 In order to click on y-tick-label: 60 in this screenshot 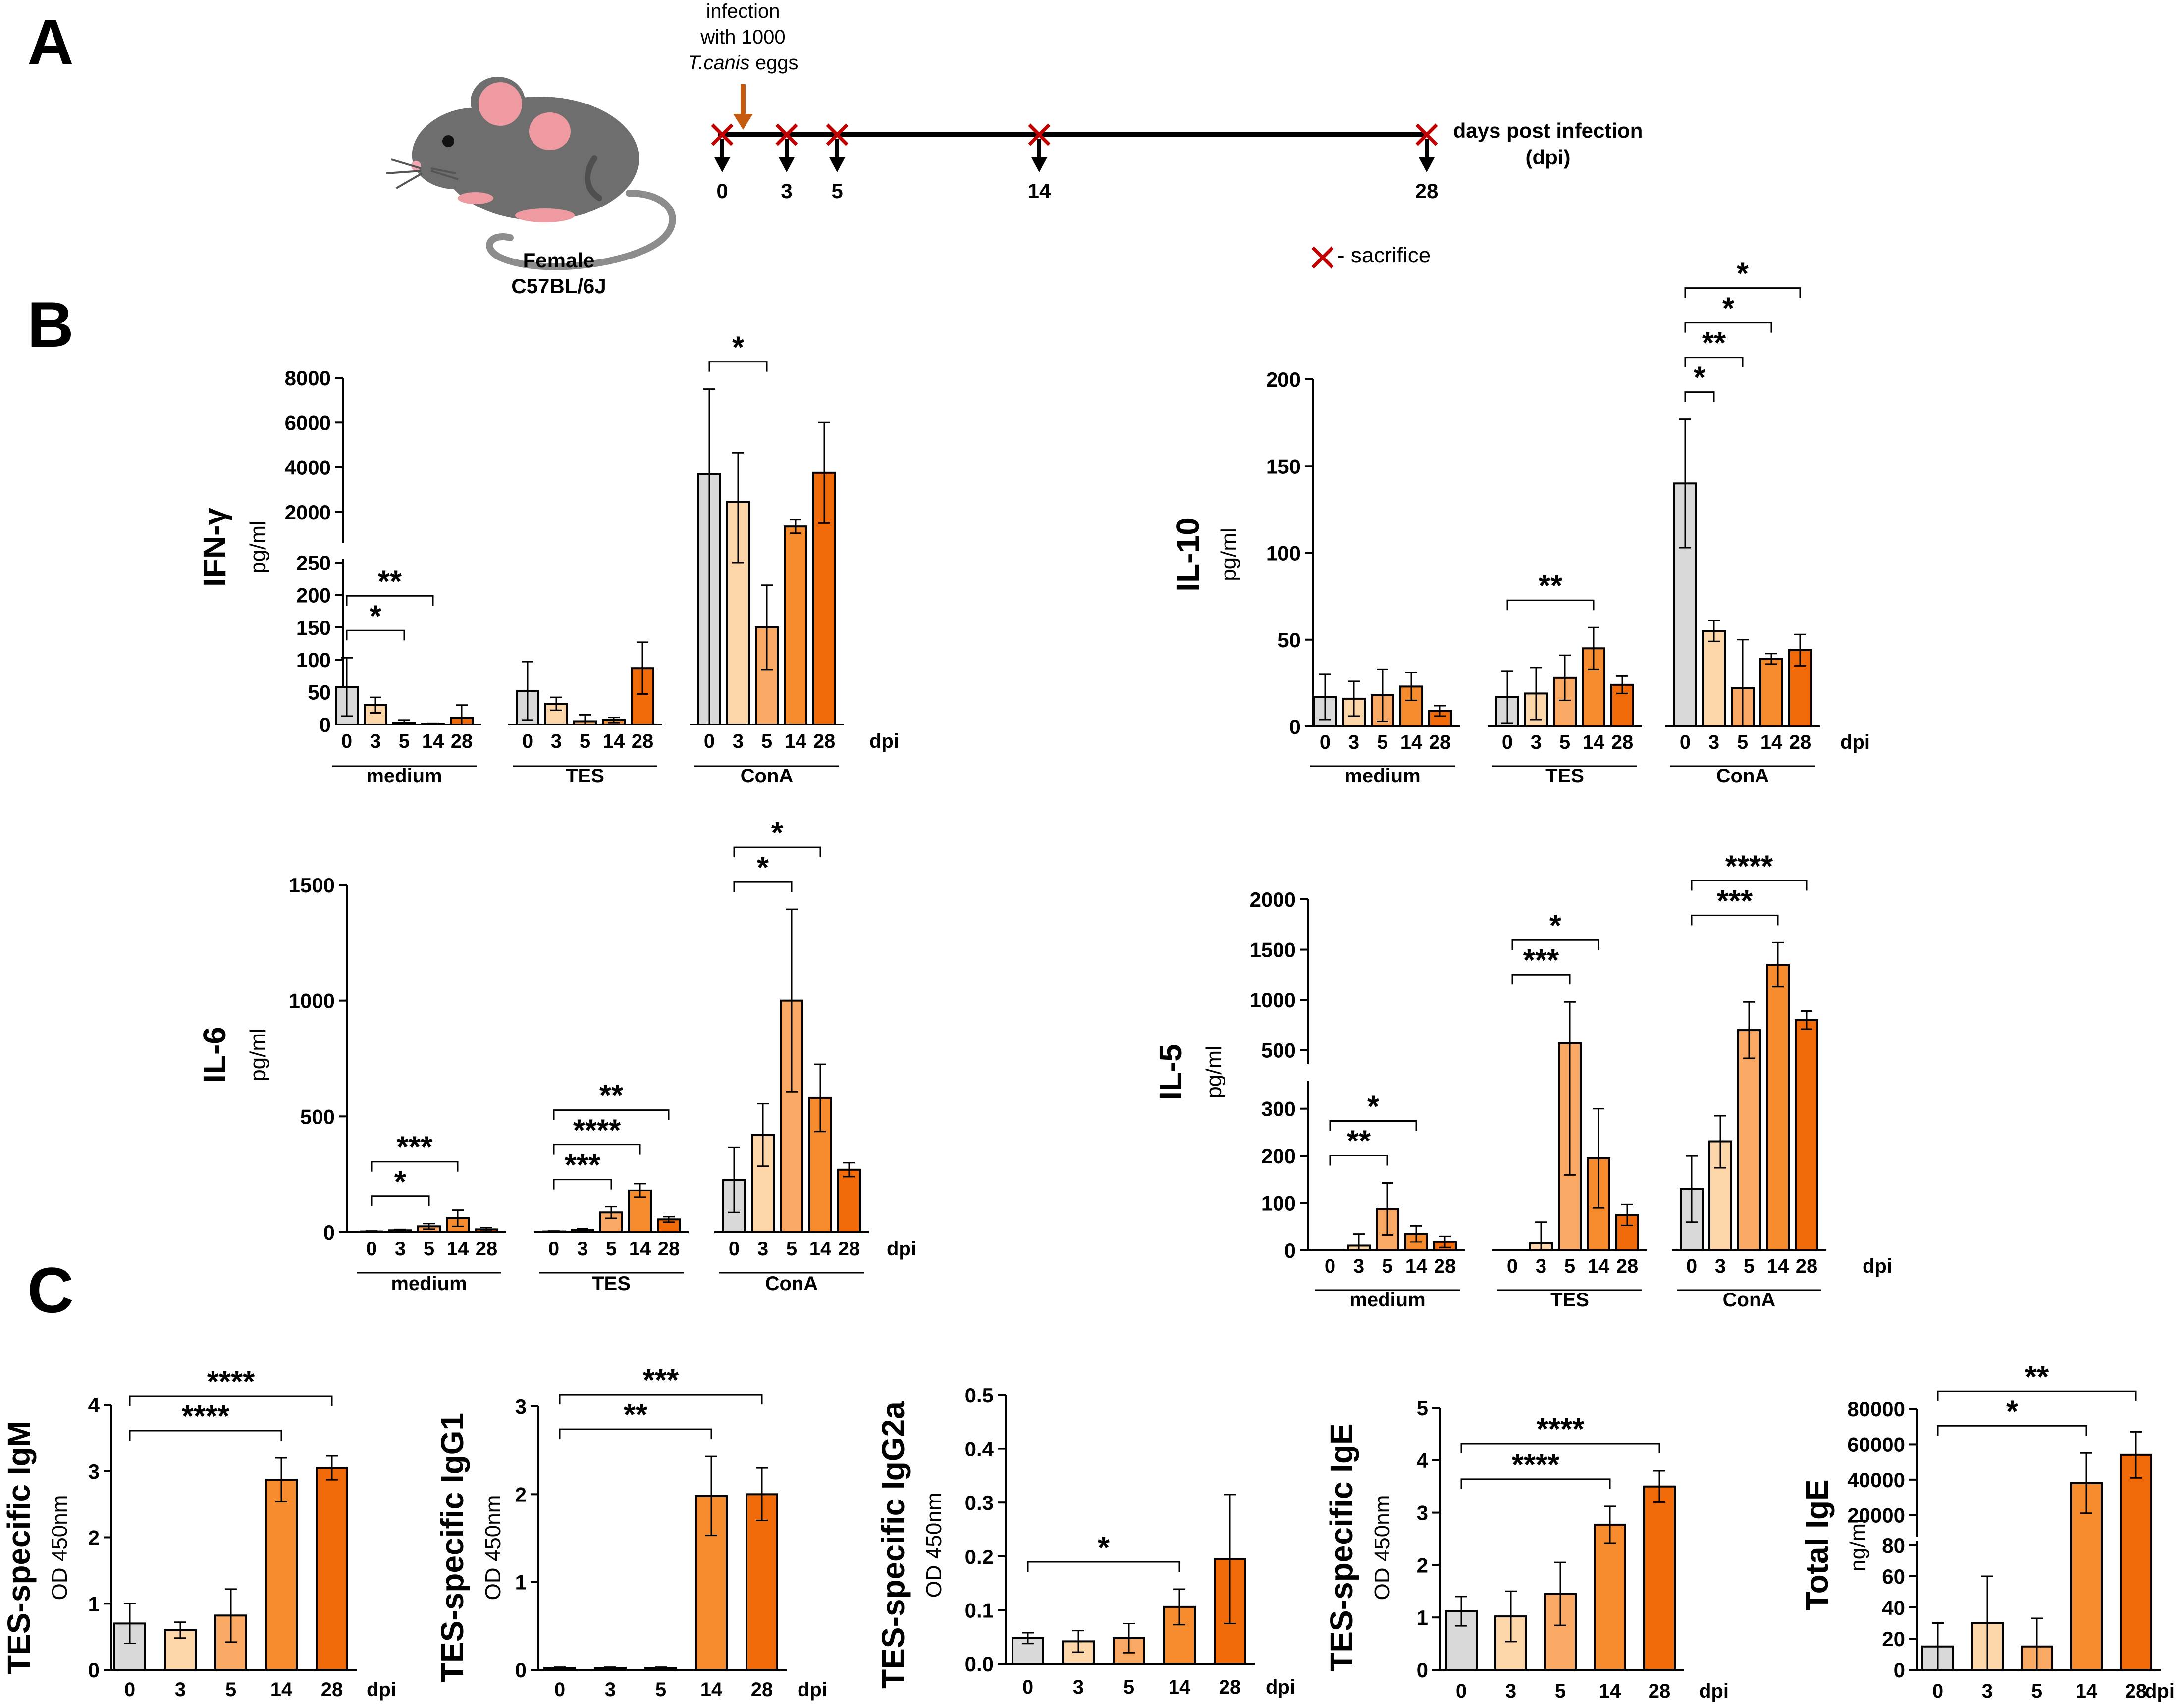, I will do `click(1893, 1576)`.